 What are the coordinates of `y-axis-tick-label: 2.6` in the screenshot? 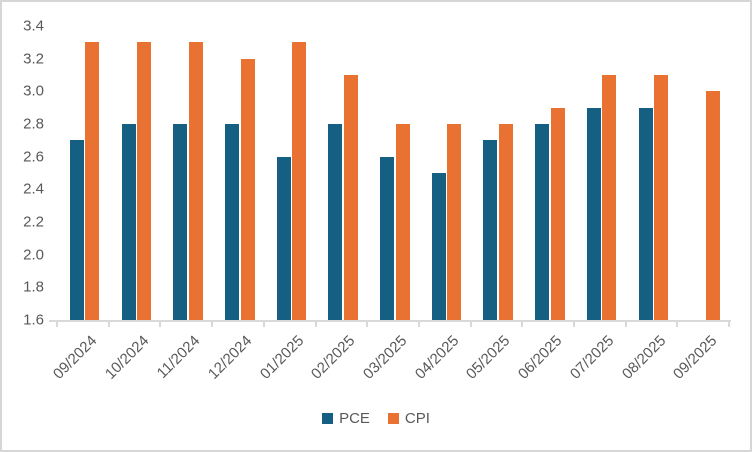 It's located at (33, 157).